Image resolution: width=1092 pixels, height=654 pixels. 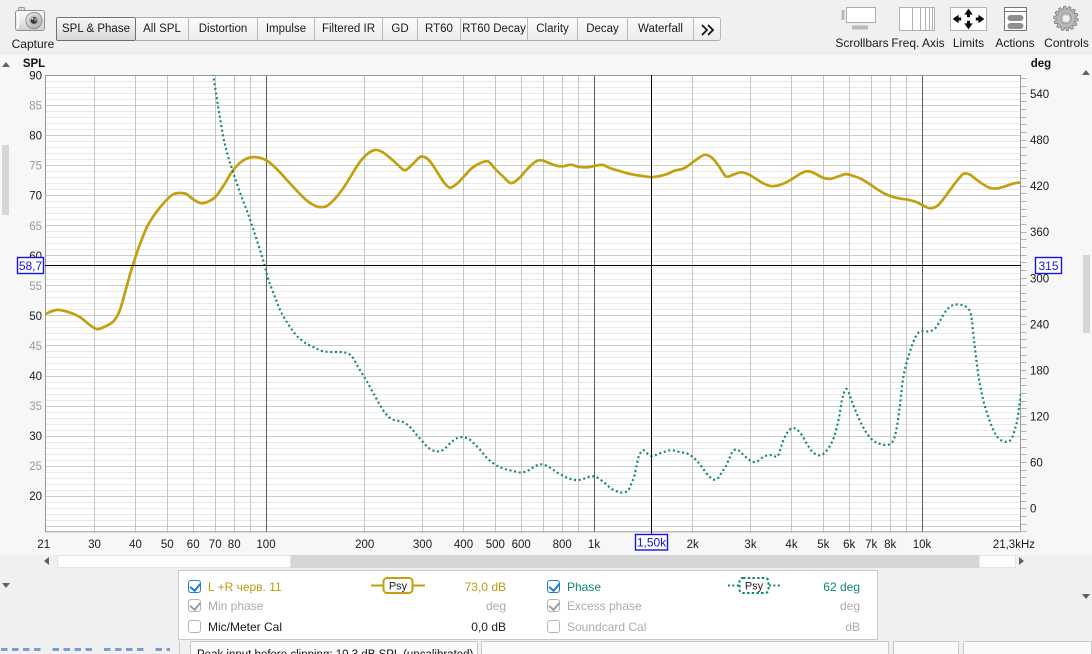 I want to click on svg-text: 75, so click(x=35, y=167).